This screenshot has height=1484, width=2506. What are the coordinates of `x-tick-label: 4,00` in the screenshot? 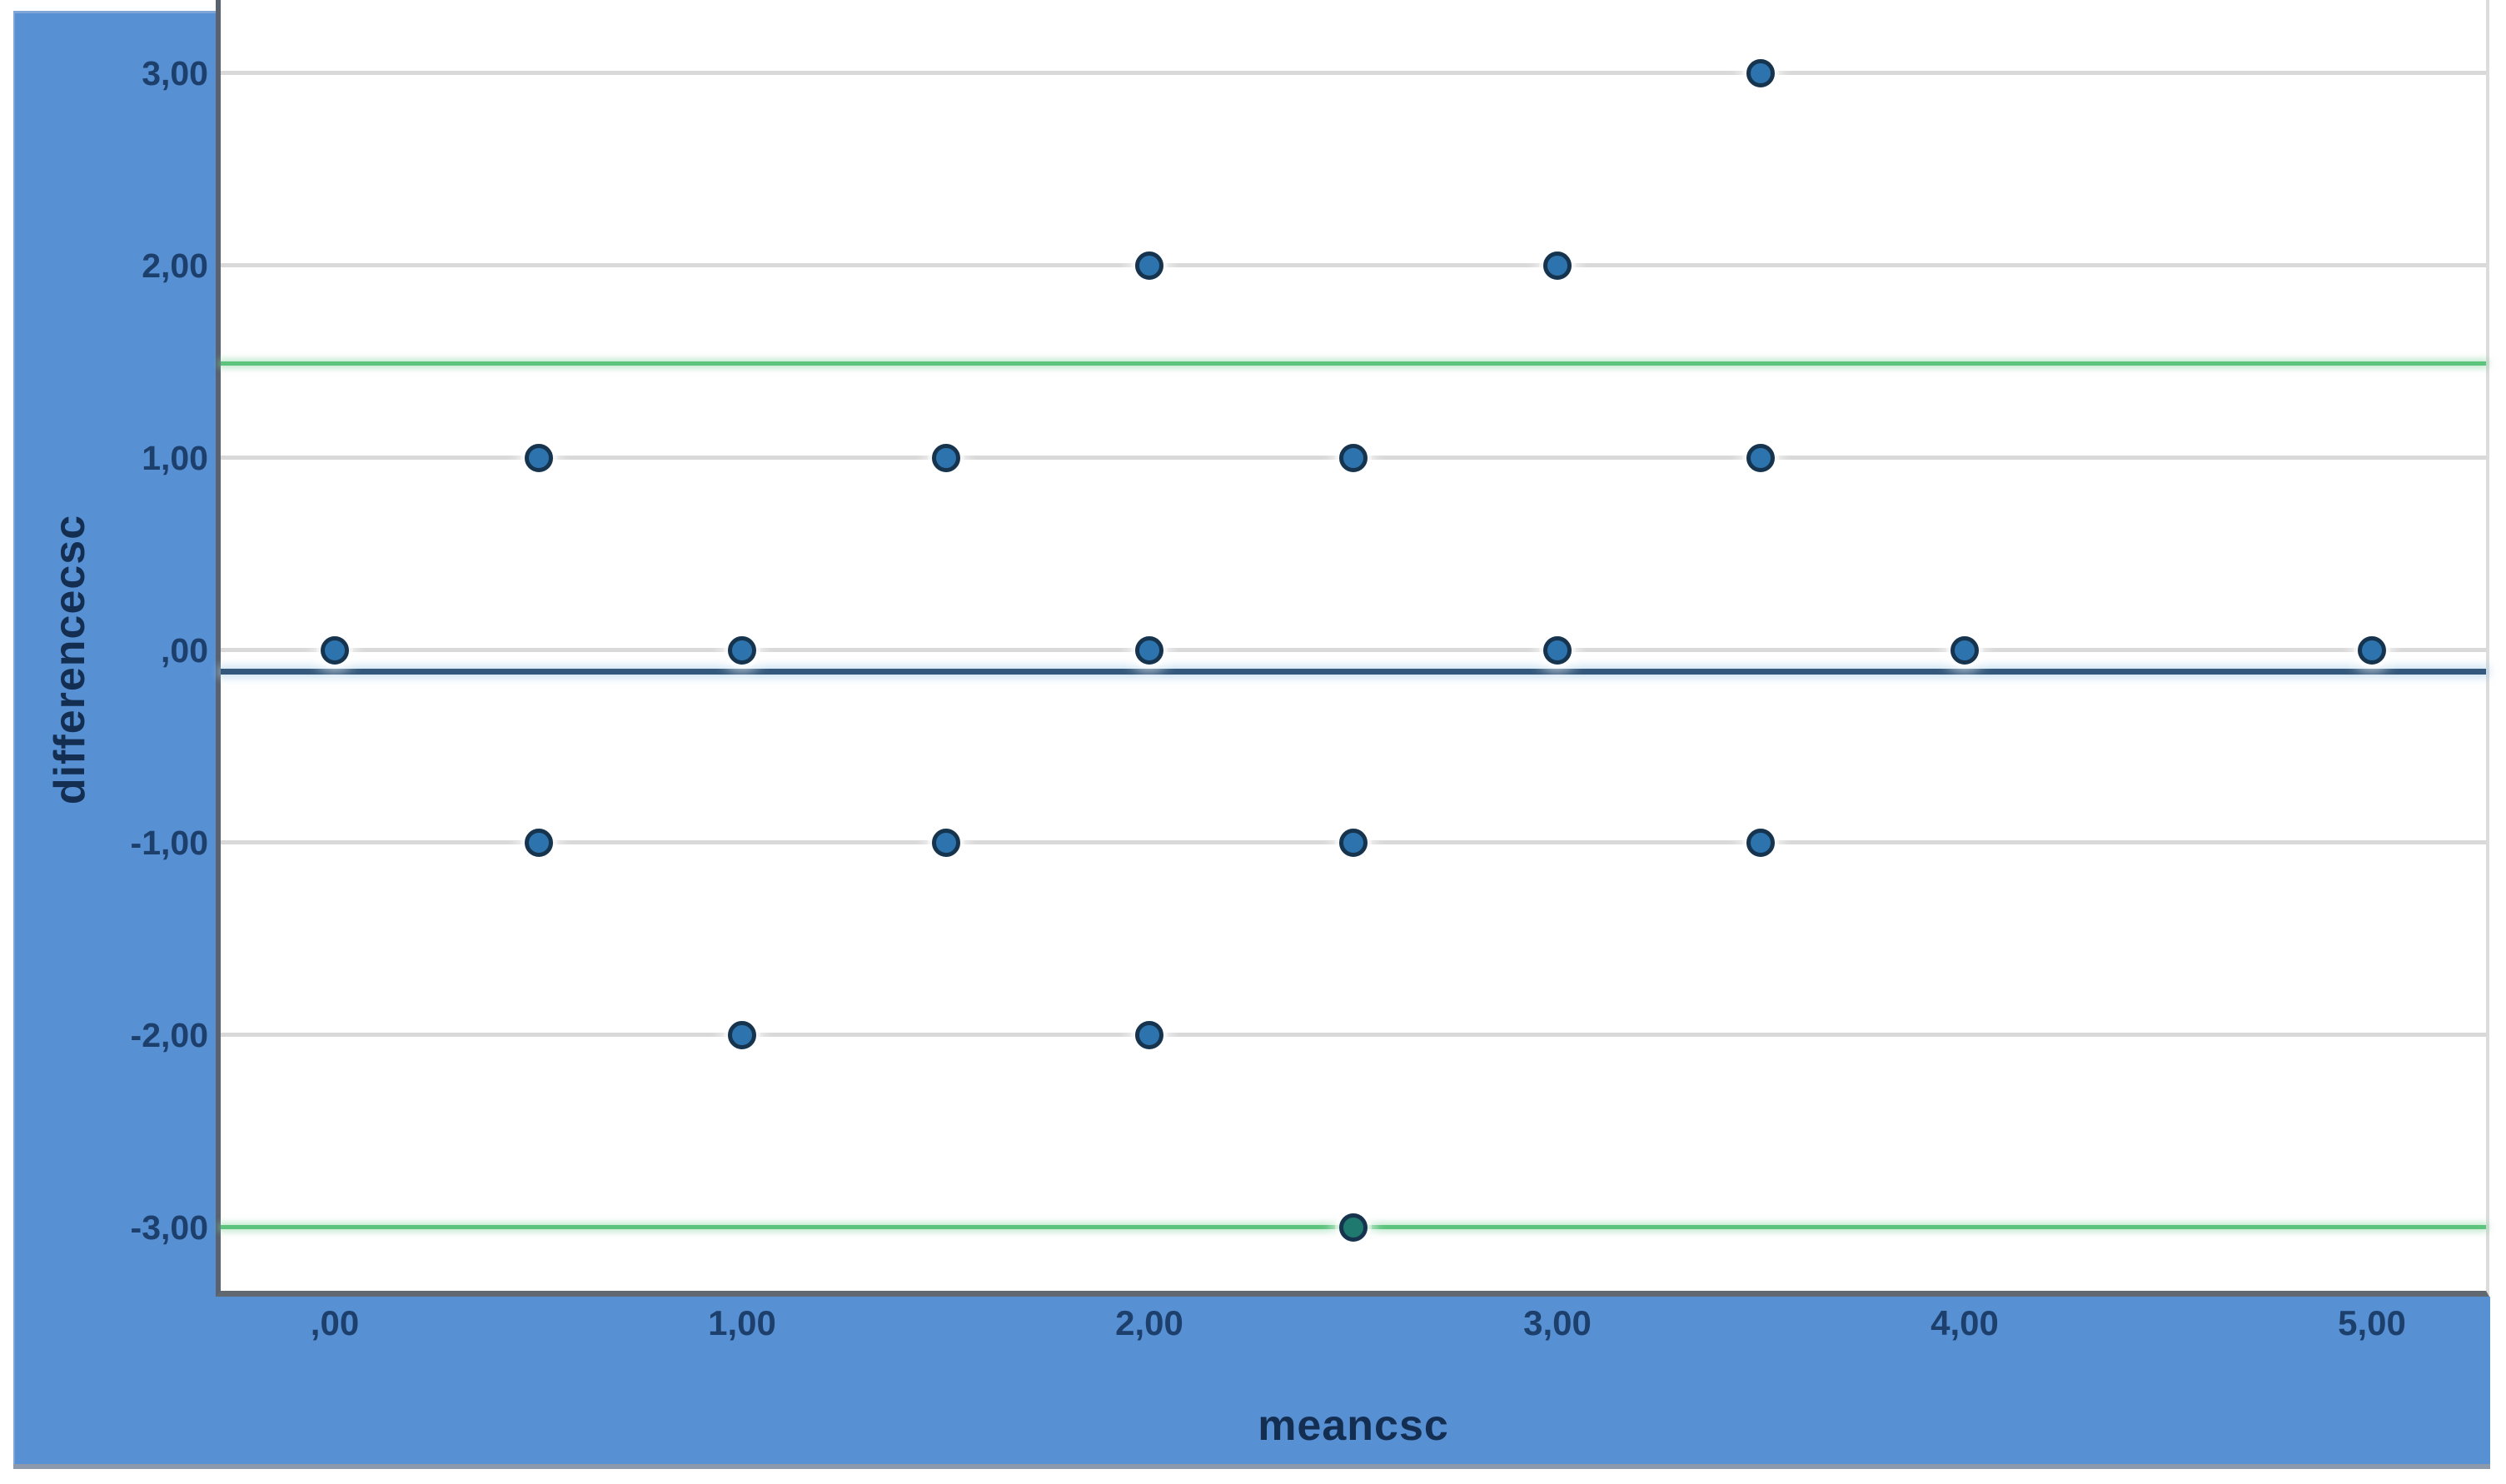 It's located at (1965, 1322).